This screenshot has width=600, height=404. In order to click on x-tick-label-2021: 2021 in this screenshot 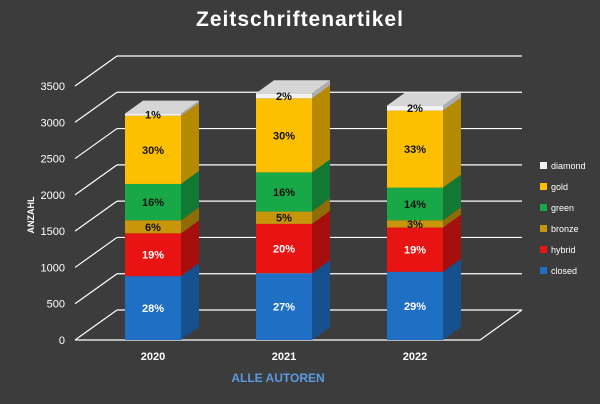, I will do `click(284, 357)`.